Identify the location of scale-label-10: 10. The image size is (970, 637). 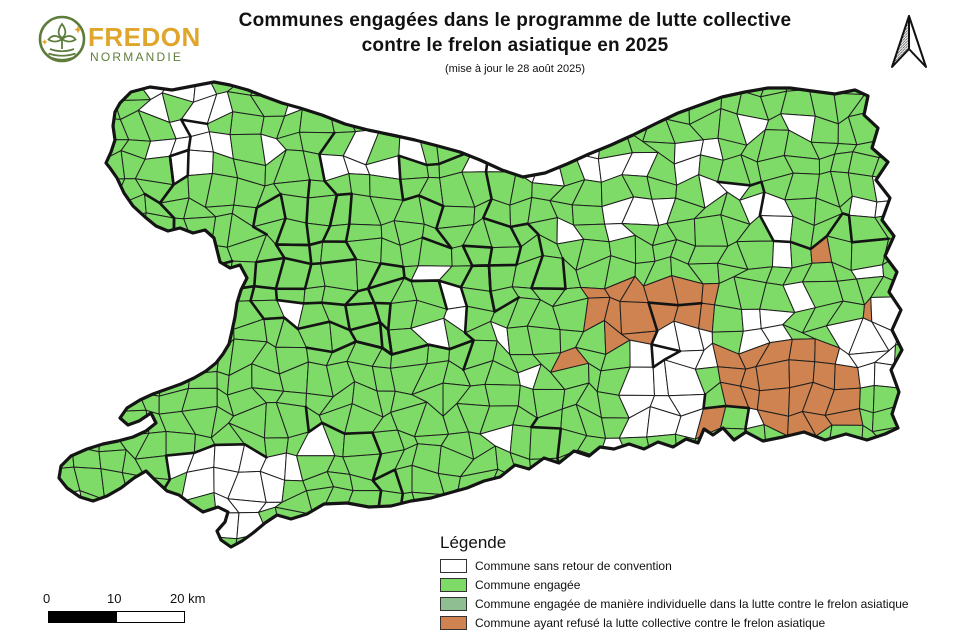
(114, 598).